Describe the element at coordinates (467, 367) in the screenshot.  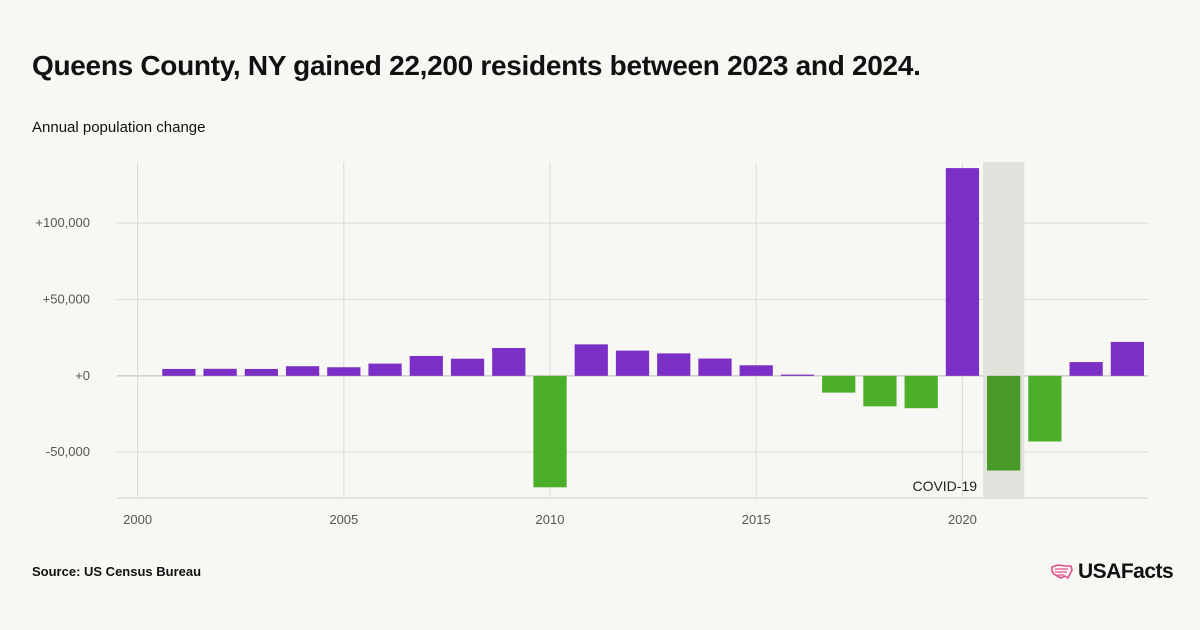
I see `bar-2008` at that location.